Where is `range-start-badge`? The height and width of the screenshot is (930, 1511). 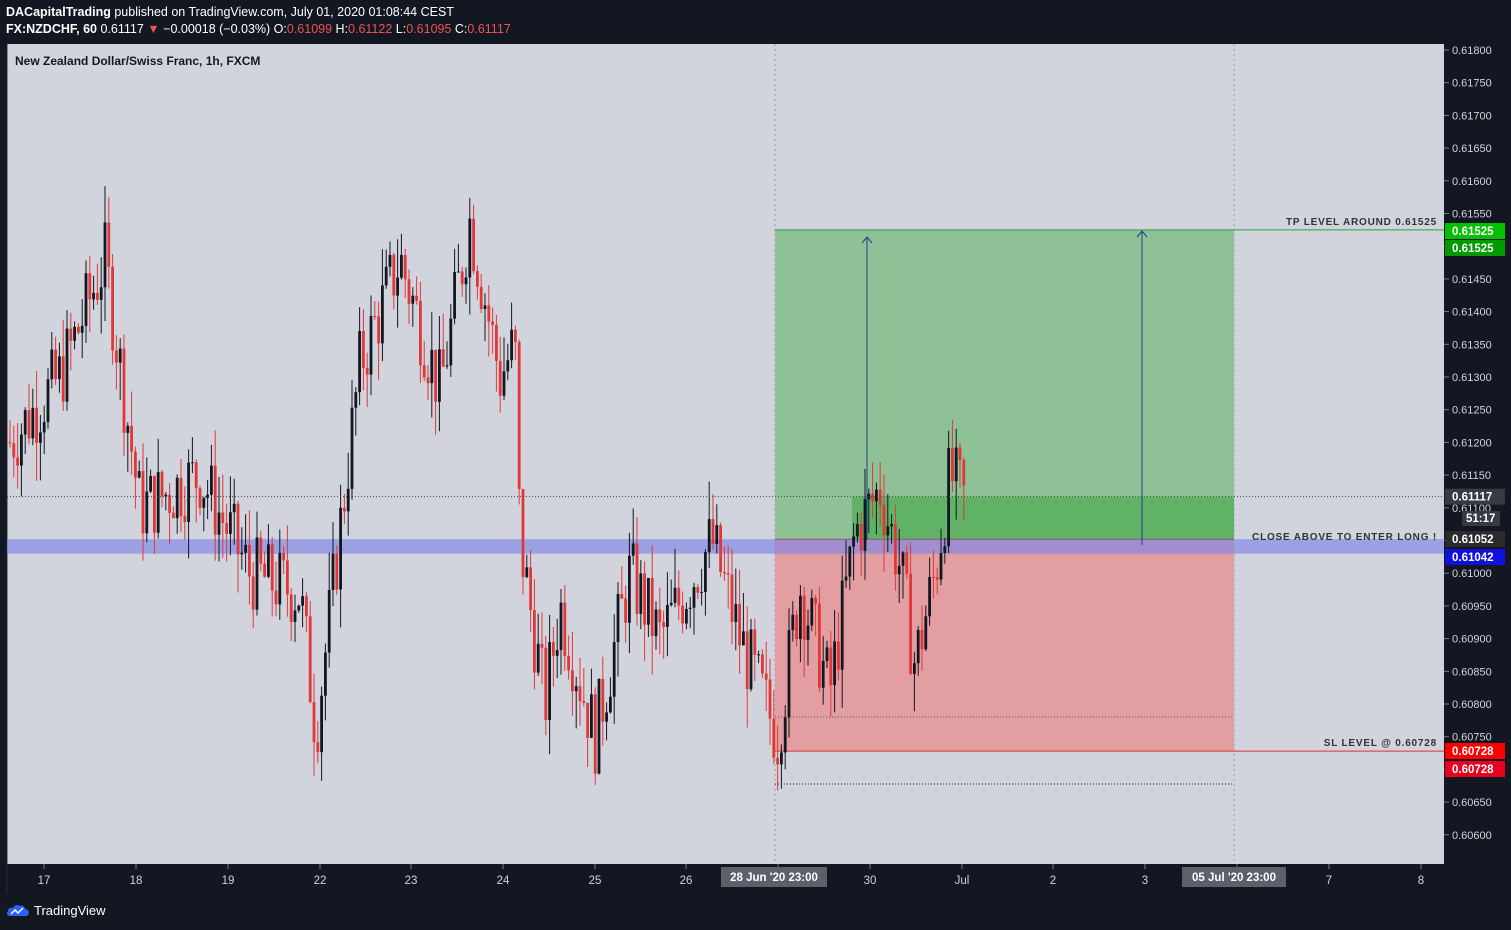 range-start-badge is located at coordinates (774, 877).